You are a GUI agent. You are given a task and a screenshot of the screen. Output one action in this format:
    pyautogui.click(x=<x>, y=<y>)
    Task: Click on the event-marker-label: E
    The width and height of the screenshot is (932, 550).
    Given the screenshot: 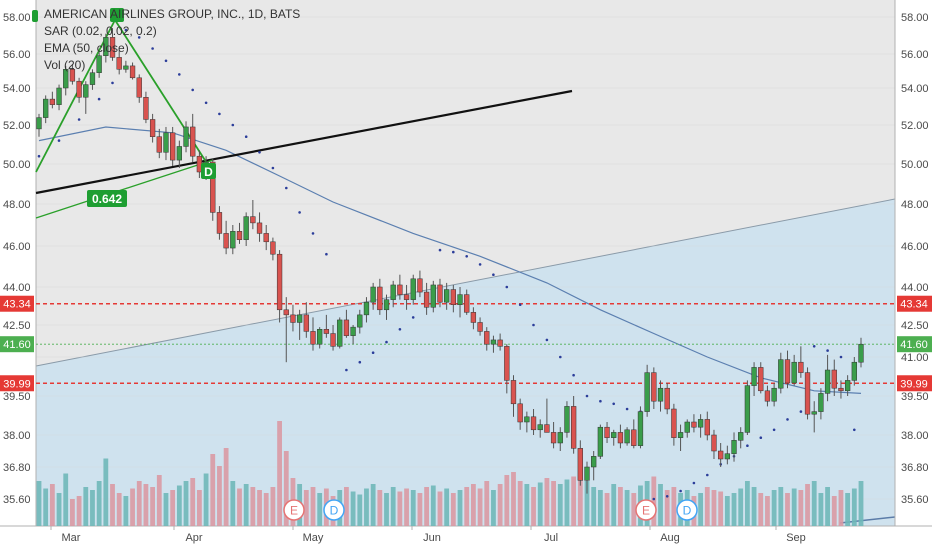 What is the action you would take?
    pyautogui.click(x=646, y=511)
    